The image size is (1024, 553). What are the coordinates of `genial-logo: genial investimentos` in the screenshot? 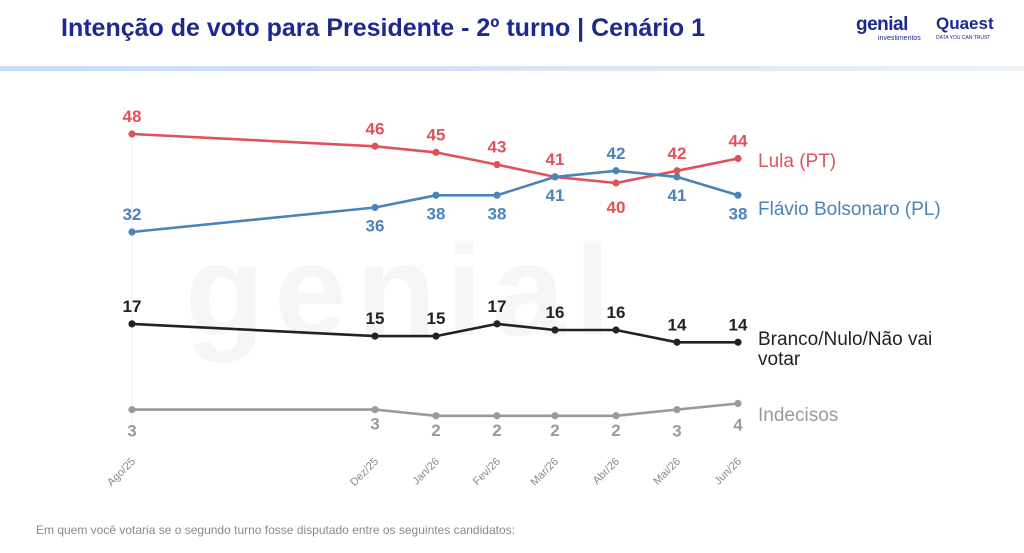 It's located at (891, 30).